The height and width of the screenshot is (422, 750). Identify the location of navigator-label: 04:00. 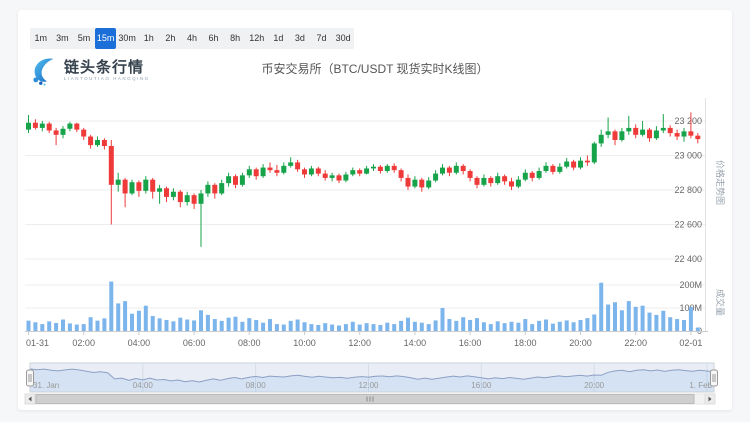
(143, 385).